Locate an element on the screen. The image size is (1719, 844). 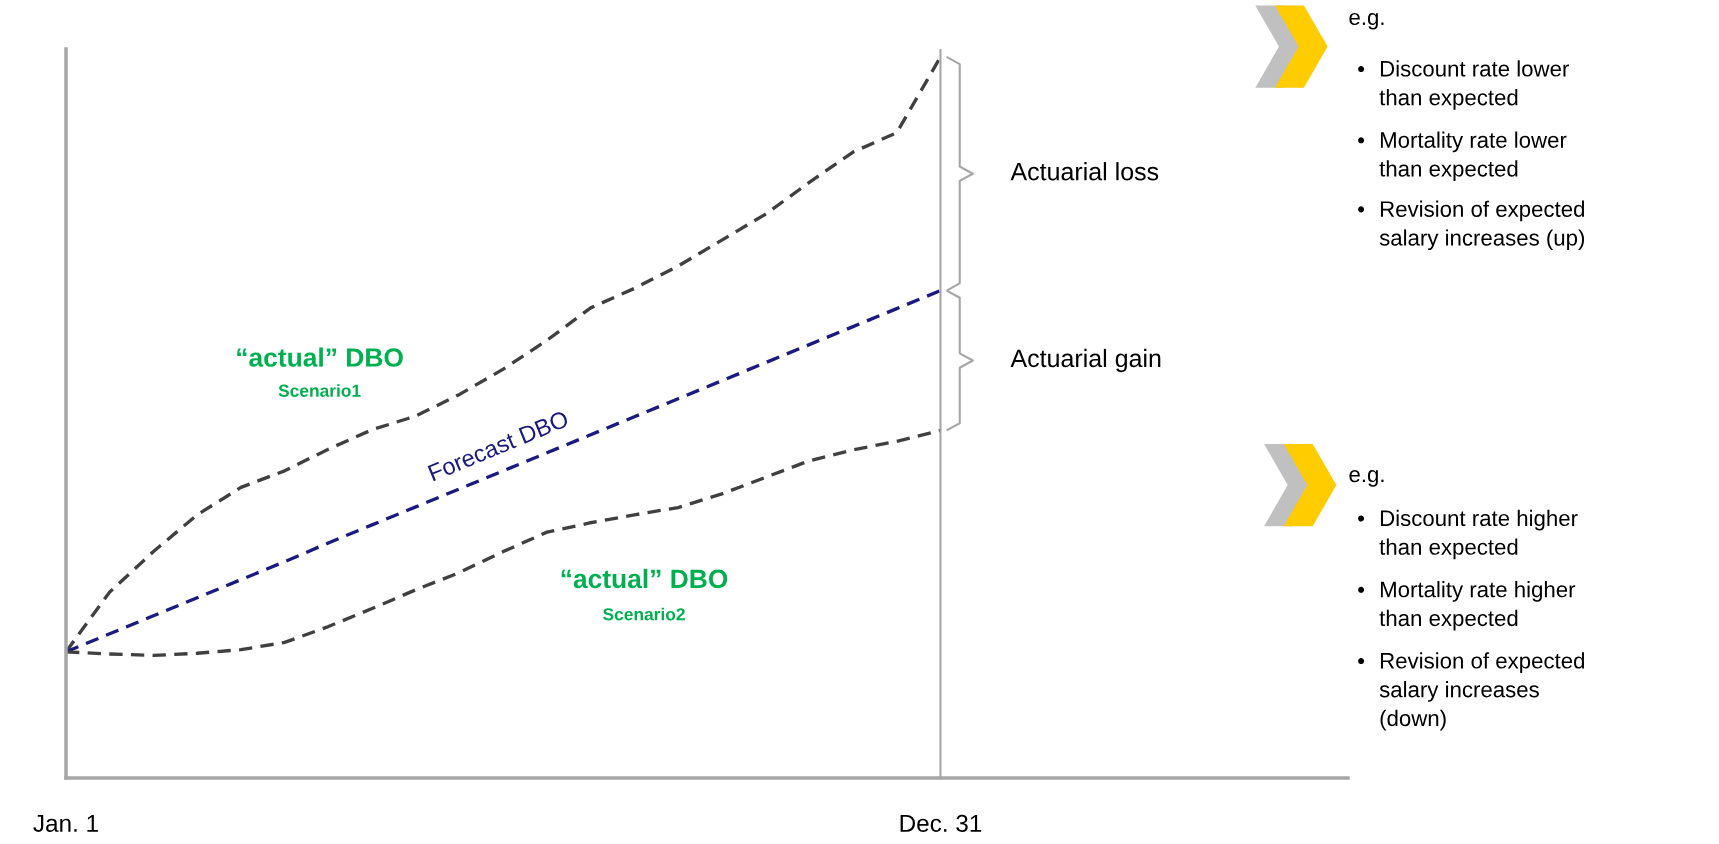
text: • Mortality rate higher than expected is located at coordinates (1467, 606).